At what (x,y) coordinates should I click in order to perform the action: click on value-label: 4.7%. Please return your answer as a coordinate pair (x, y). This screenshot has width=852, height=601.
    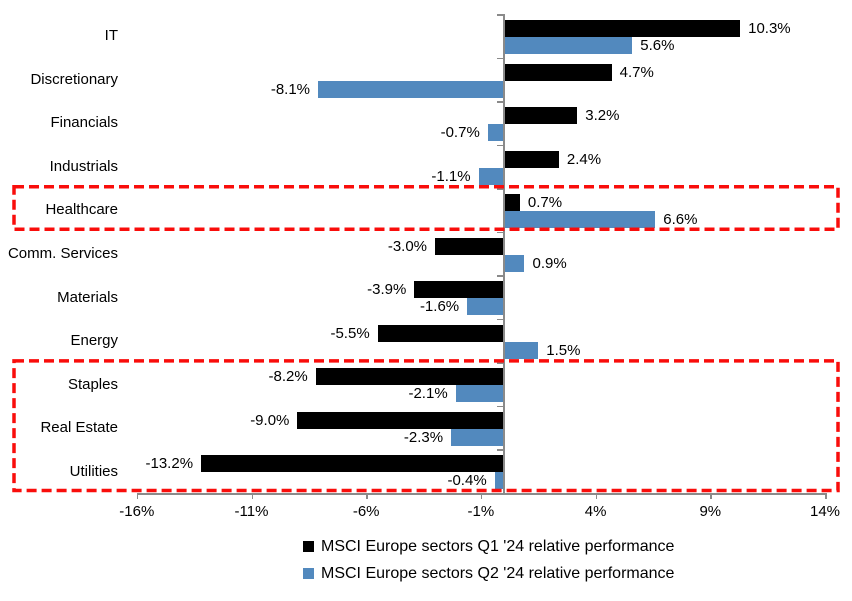
    Looking at the image, I should click on (636, 72).